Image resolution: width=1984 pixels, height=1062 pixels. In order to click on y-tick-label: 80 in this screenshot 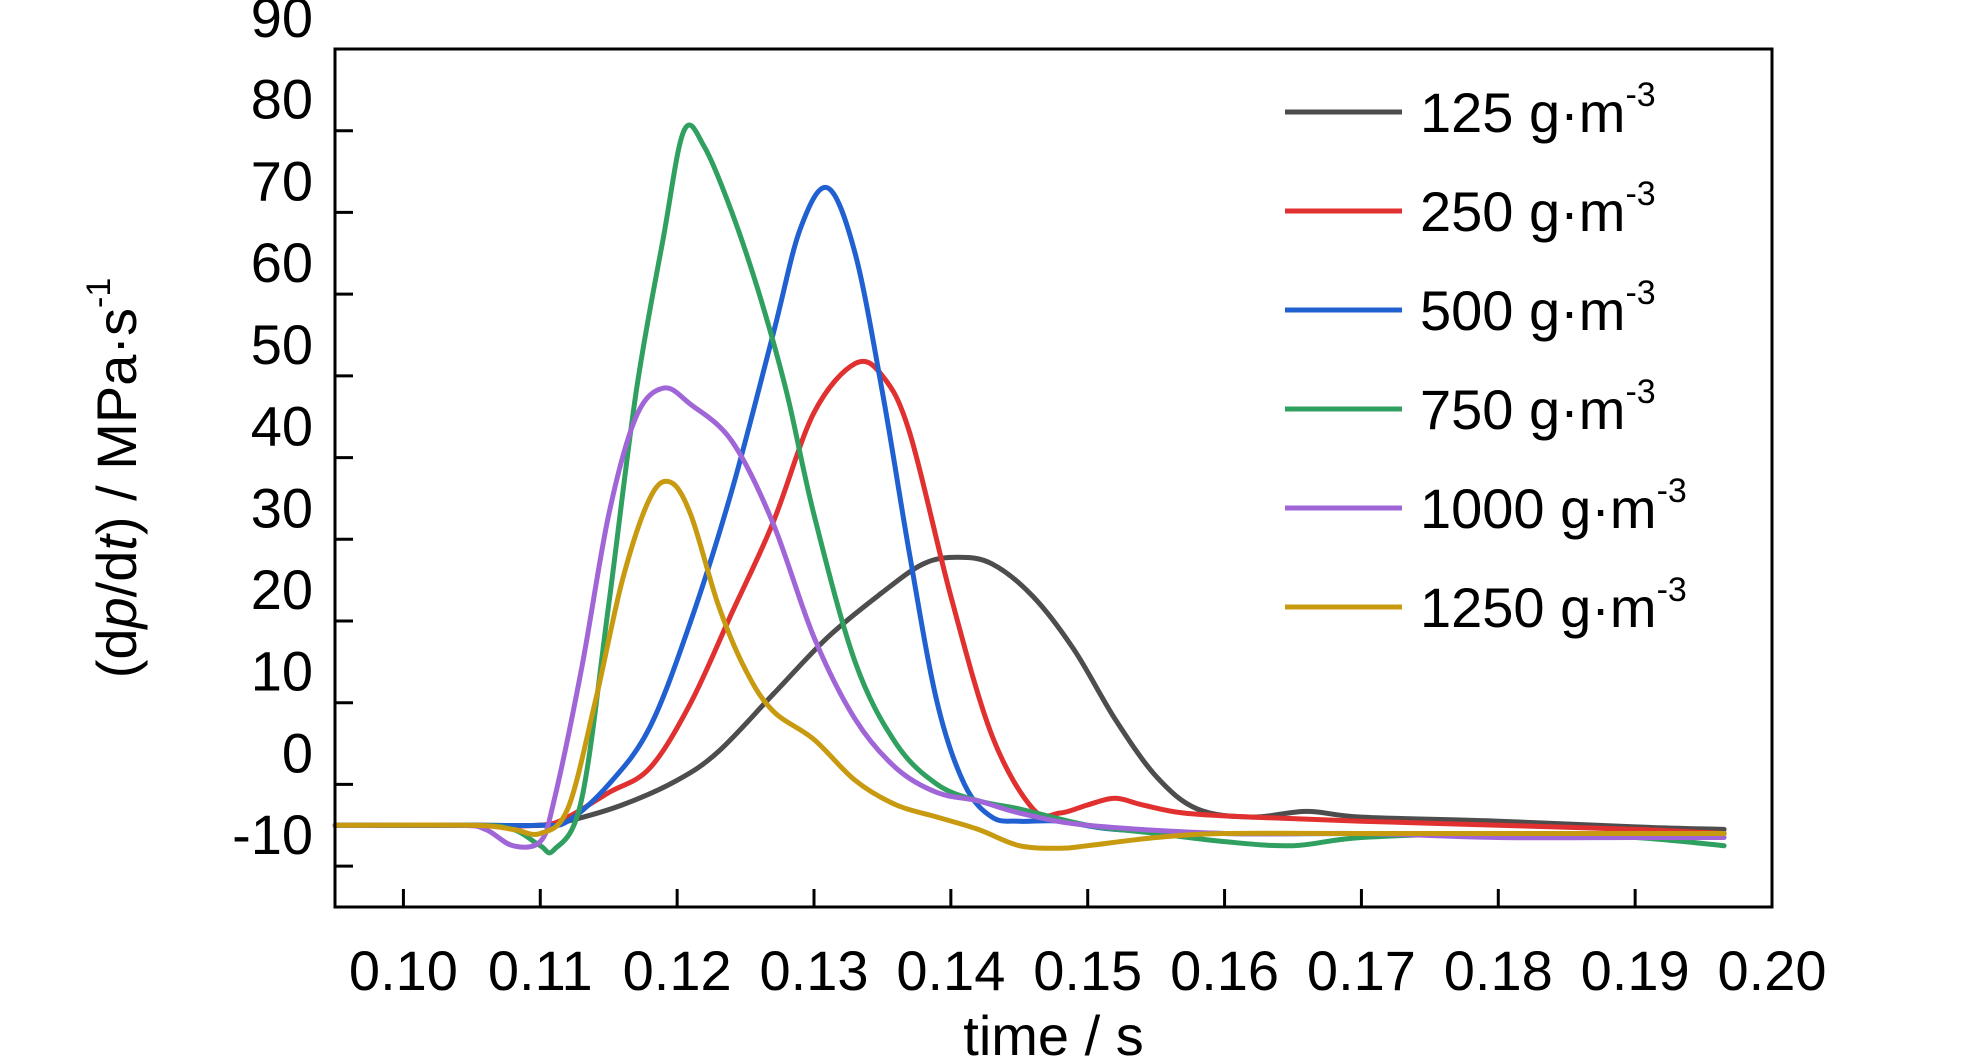, I will do `click(282, 99)`.